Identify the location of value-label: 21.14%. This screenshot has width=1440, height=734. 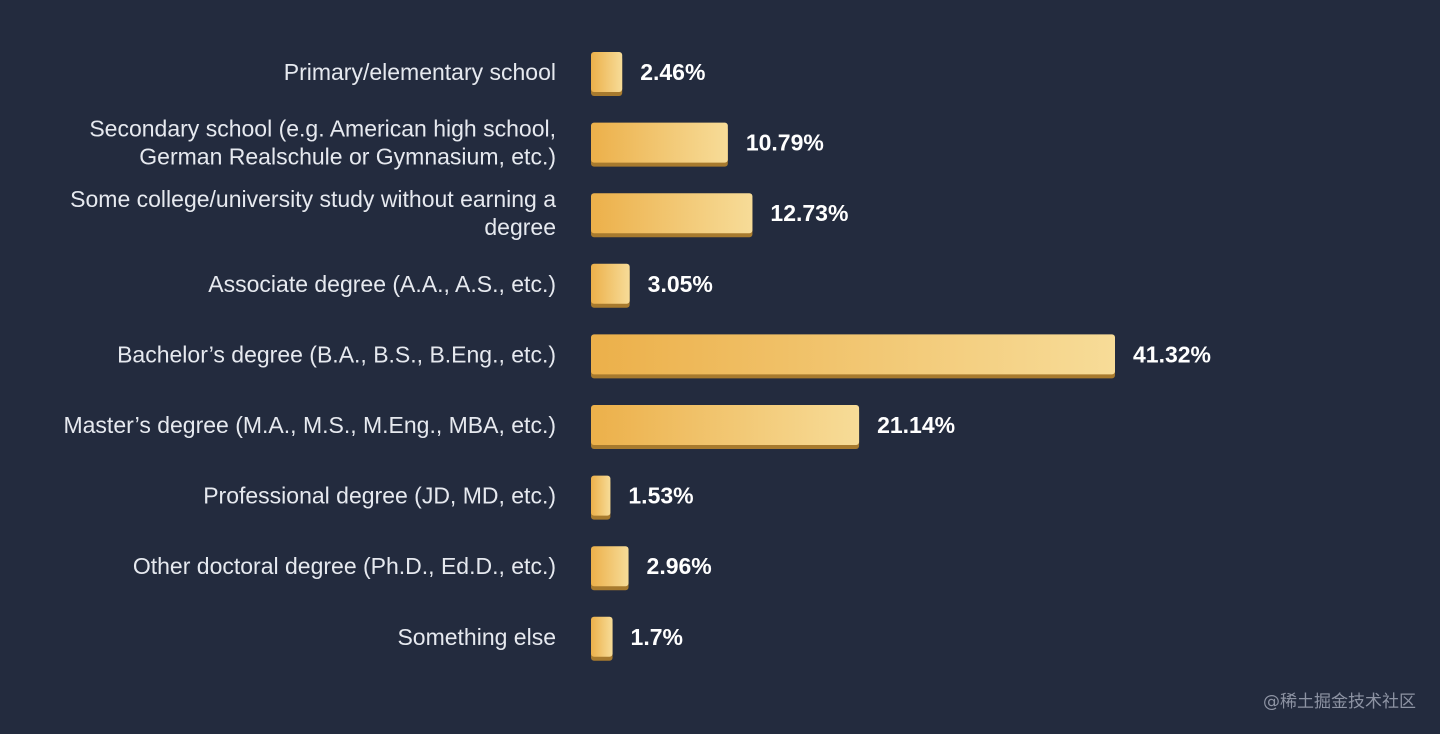
(916, 425).